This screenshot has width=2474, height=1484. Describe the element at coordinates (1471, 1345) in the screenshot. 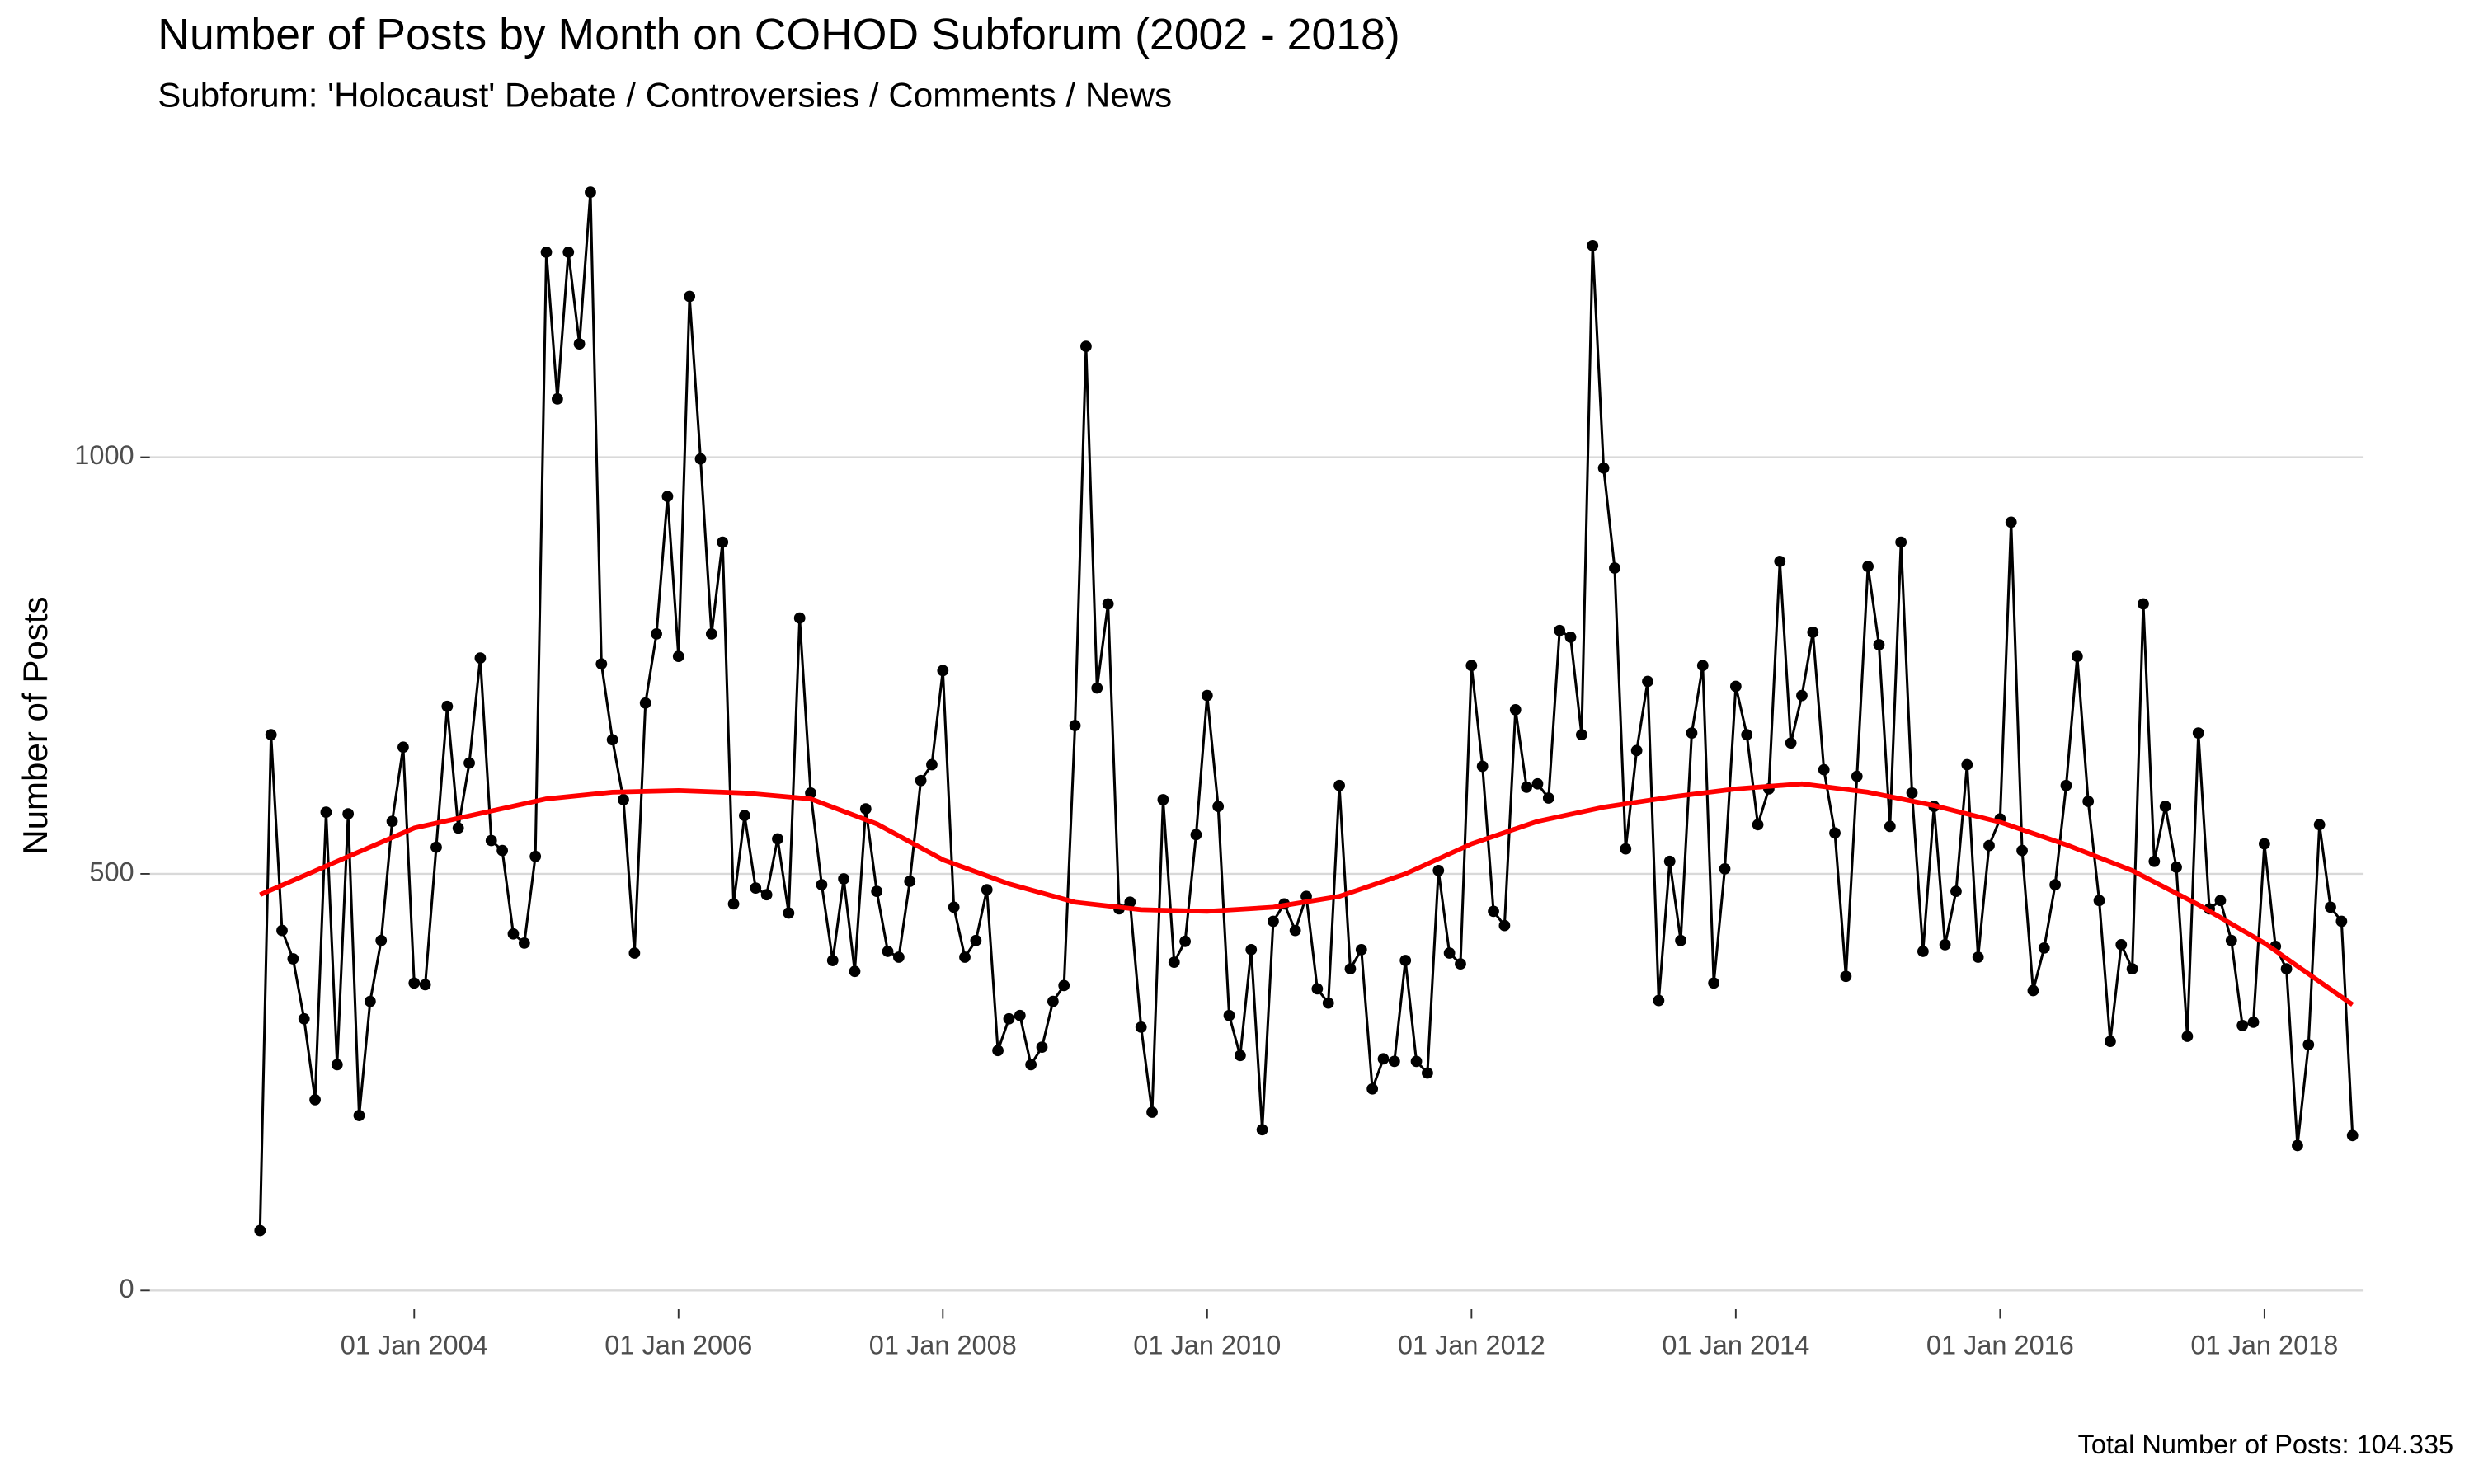

I see `x-tick-label: 01 Jan 2012` at that location.